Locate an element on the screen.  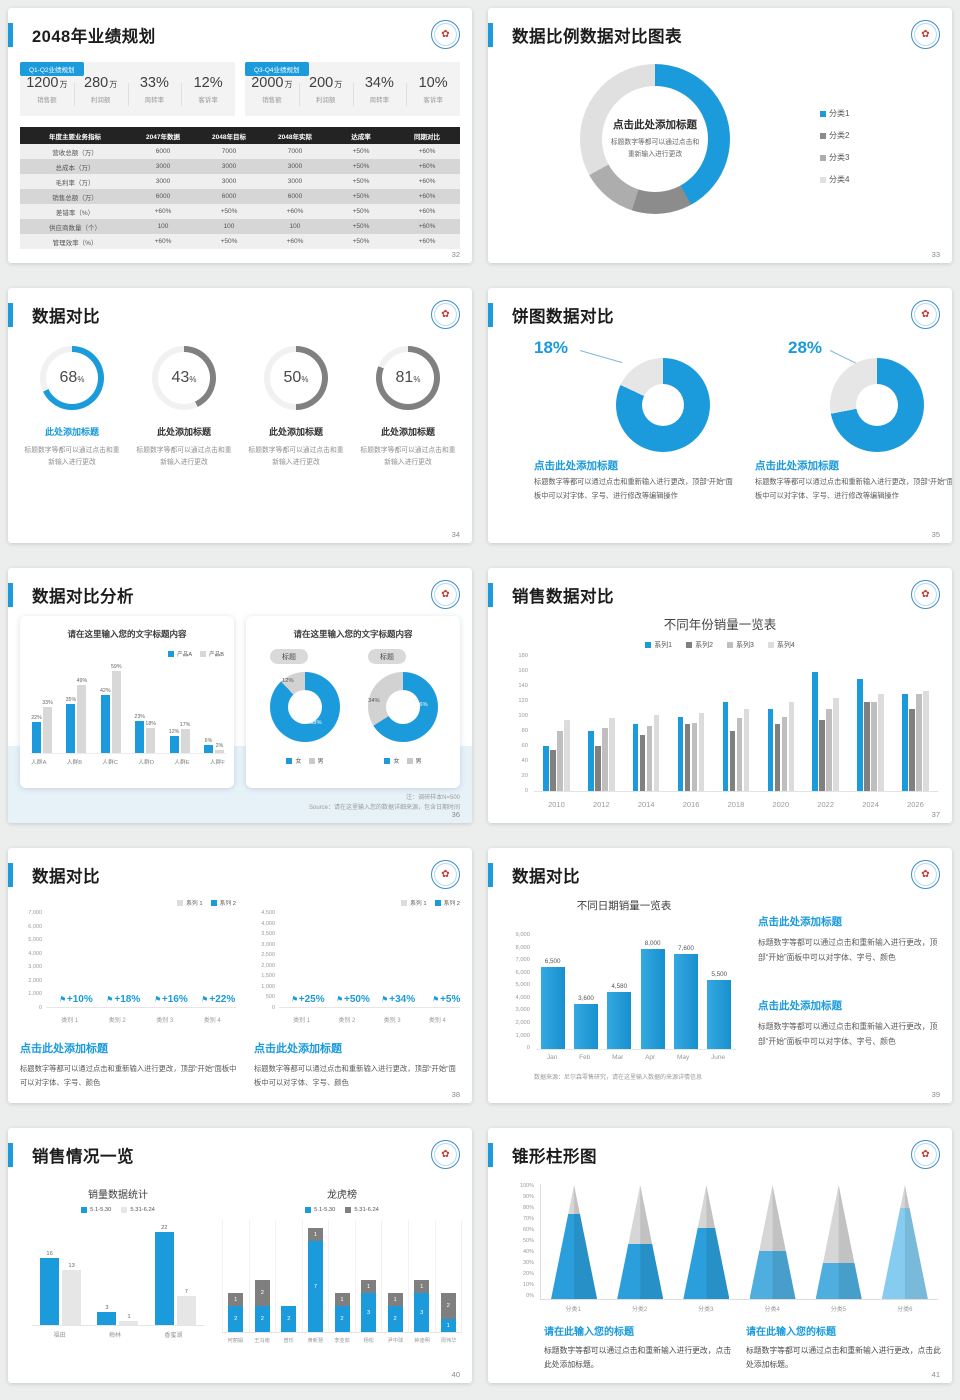
delta-label: ⚑ +22% is located at coordinates (218, 999).